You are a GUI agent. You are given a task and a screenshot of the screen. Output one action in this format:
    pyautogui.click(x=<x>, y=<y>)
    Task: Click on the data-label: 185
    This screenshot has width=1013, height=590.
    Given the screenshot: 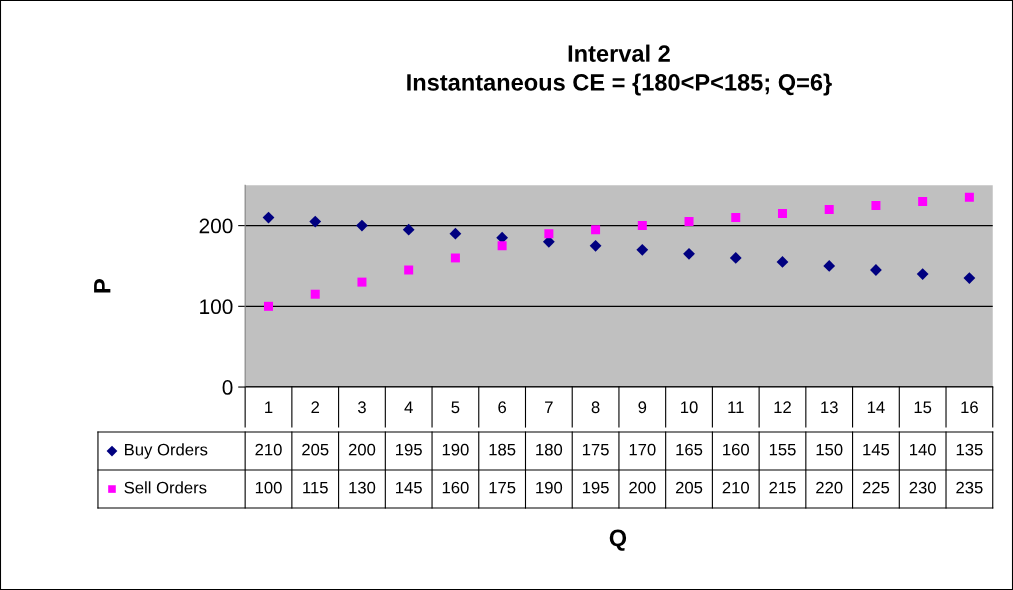 What is the action you would take?
    pyautogui.click(x=502, y=449)
    